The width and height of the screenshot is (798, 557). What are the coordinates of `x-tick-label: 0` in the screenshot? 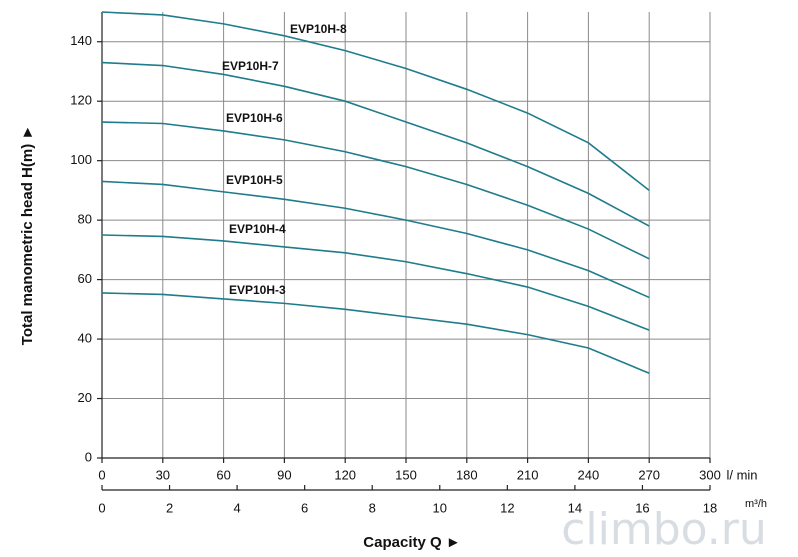 It's located at (101, 474).